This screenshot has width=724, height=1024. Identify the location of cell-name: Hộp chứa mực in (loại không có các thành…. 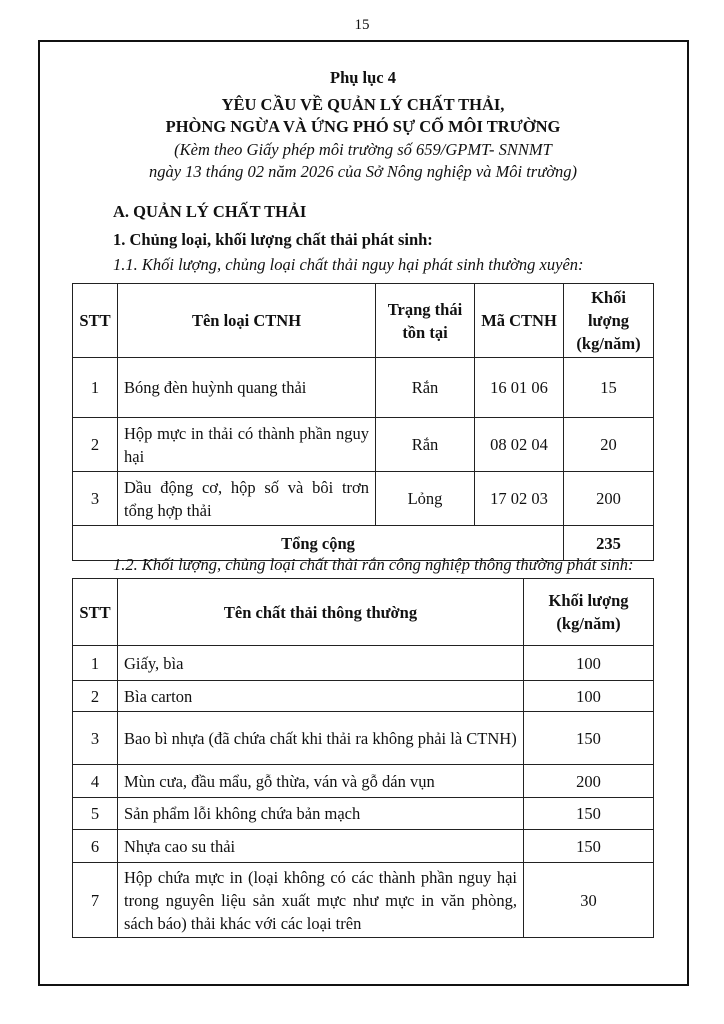
(320, 900).